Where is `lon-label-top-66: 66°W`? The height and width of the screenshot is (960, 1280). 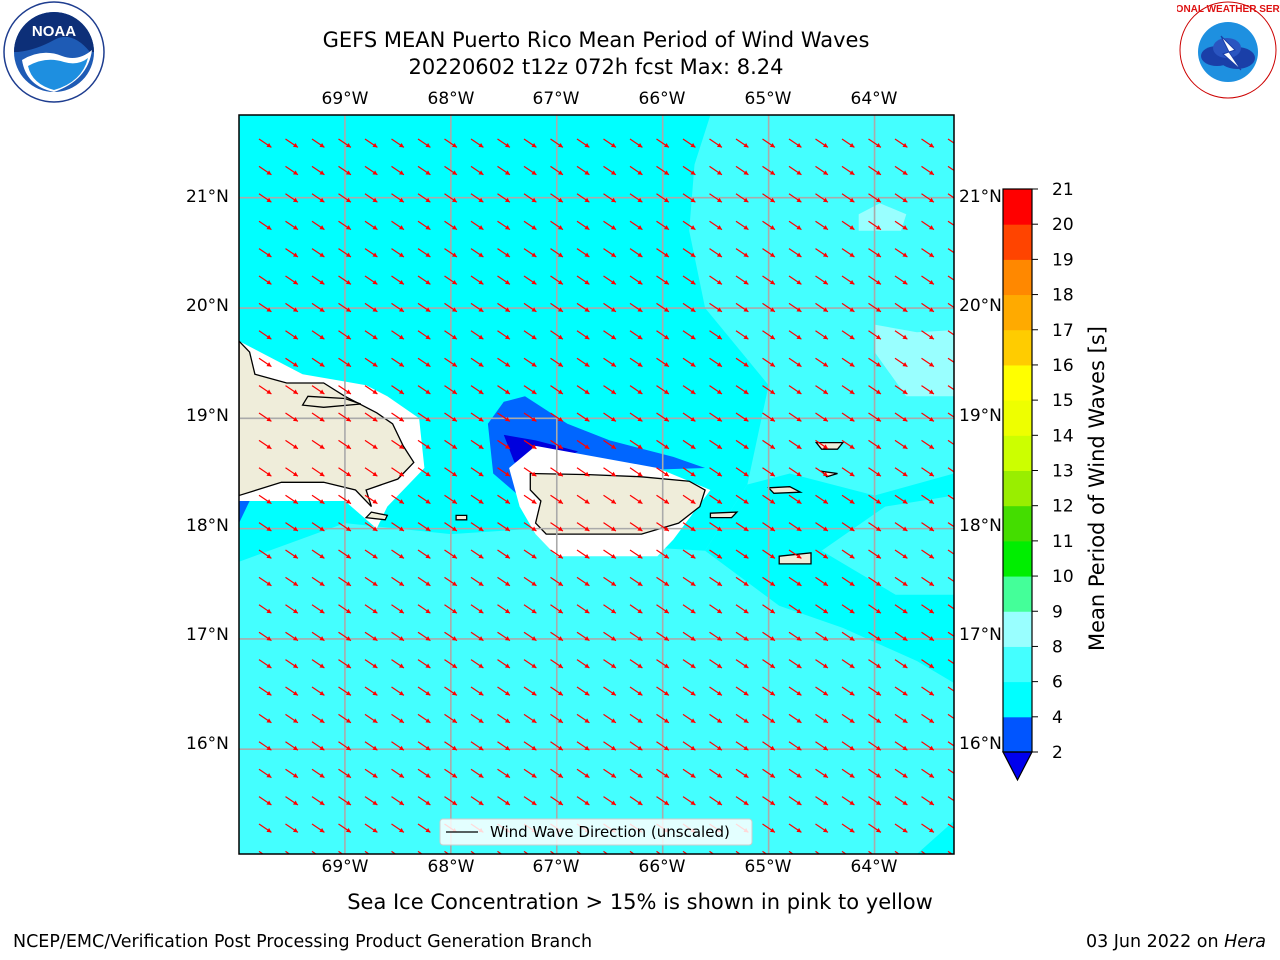 lon-label-top-66: 66°W is located at coordinates (662, 99).